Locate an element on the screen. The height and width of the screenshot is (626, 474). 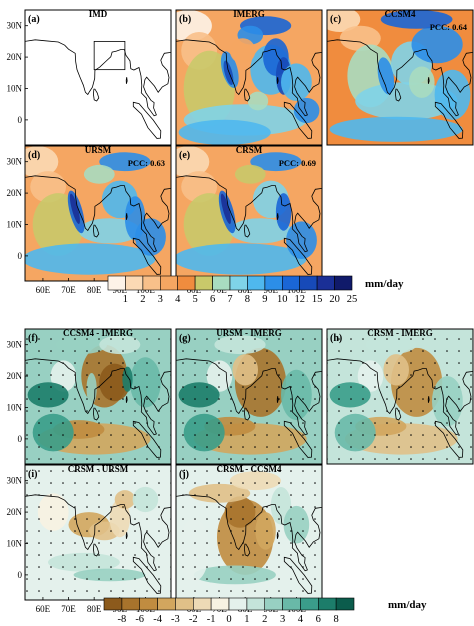
panel-label: (g) is located at coordinates (185, 338).